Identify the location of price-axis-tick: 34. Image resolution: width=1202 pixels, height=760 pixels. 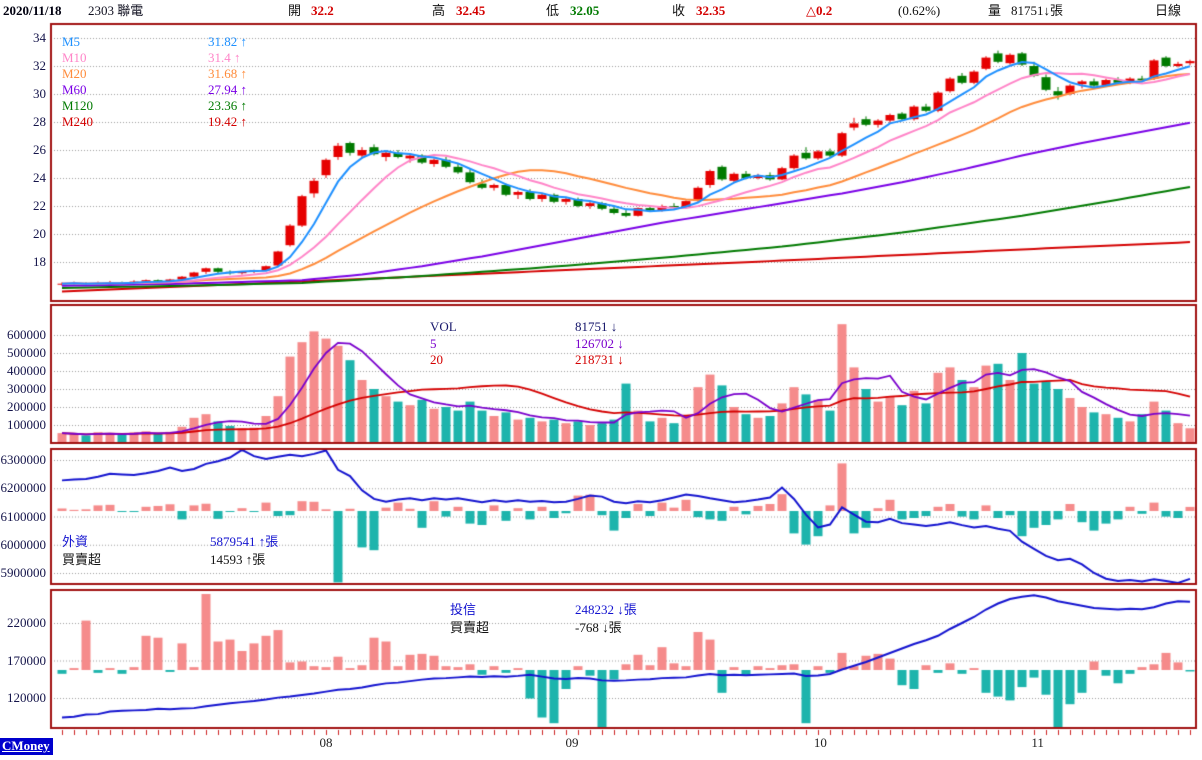
(39, 37).